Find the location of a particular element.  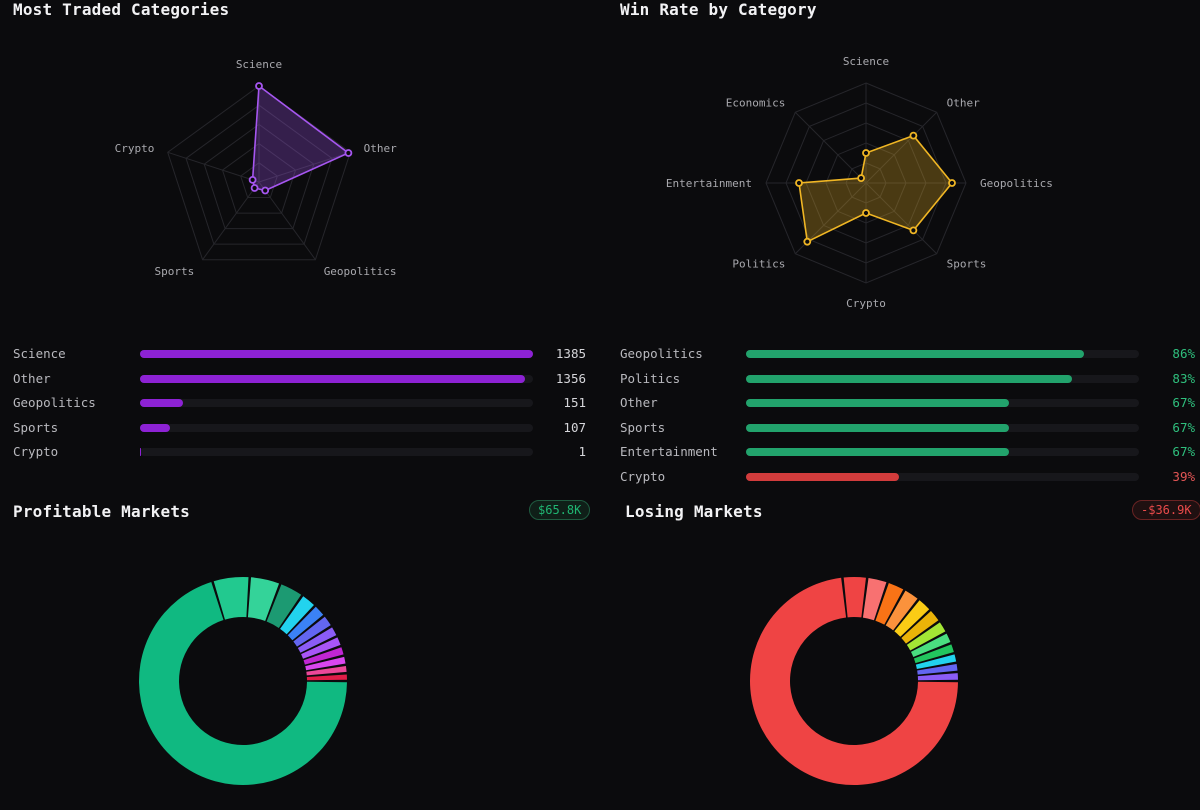

bar-row-crypto: Crypto 1 is located at coordinates (300, 452).